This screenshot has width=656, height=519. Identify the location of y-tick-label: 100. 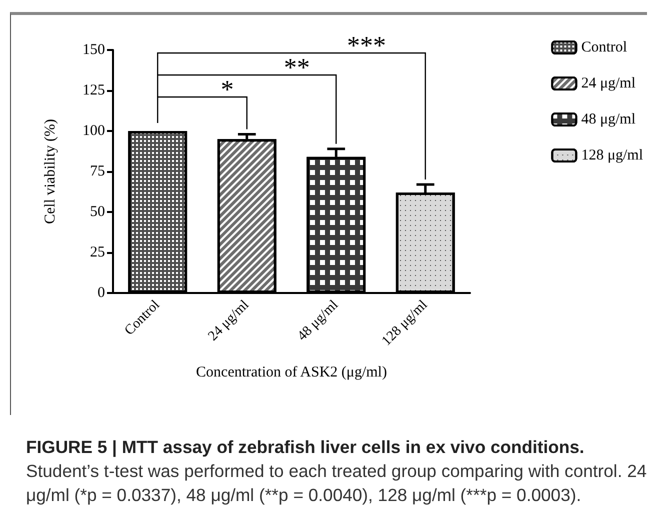
(93, 131).